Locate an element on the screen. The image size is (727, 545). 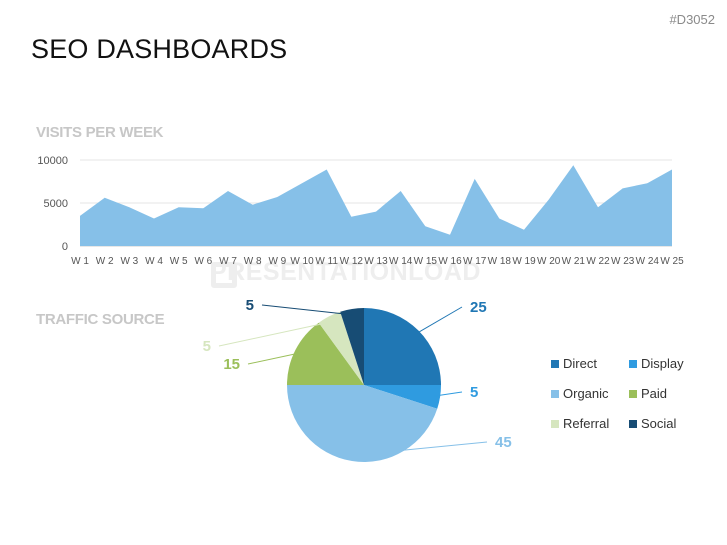
pie-slice-referral is located at coordinates (341, 348).